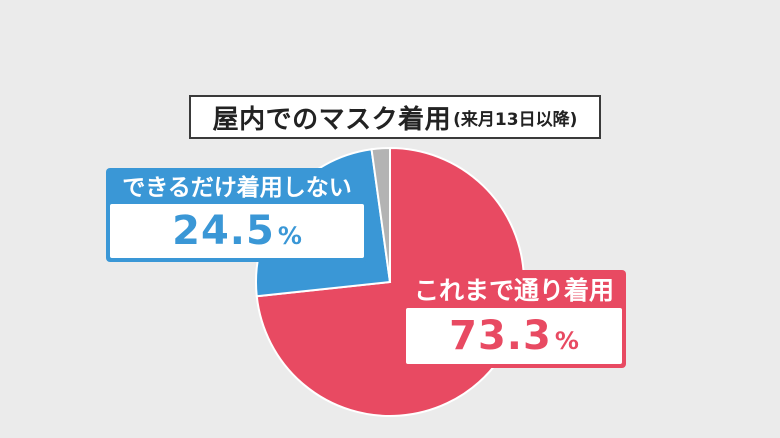 The height and width of the screenshot is (438, 780). I want to click on label-dont-wear-value: 24.5, so click(223, 231).